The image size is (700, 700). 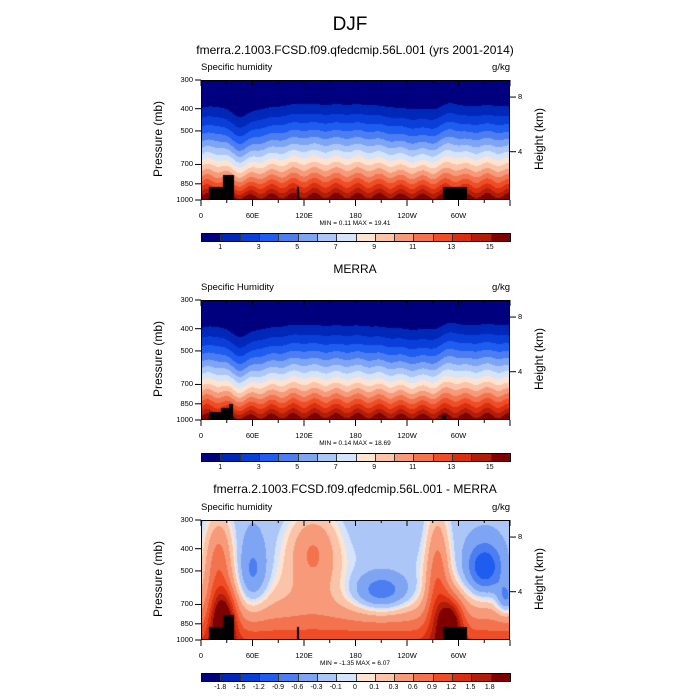 What do you see at coordinates (355, 663) in the screenshot?
I see `min-max-label: MIN = -1.35 MAX = 6.07` at bounding box center [355, 663].